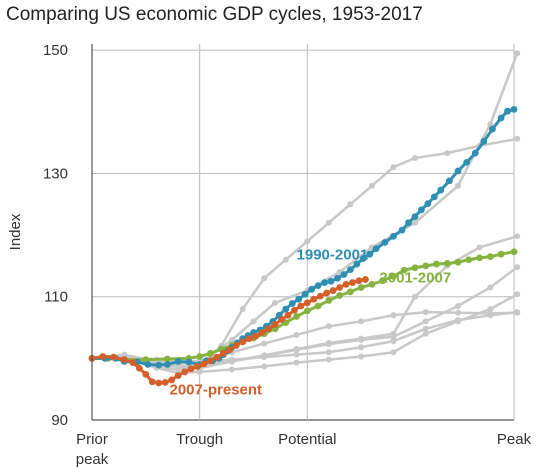 The image size is (549, 474). I want to click on series-label-2001-2007: 2001-2007, so click(415, 278).